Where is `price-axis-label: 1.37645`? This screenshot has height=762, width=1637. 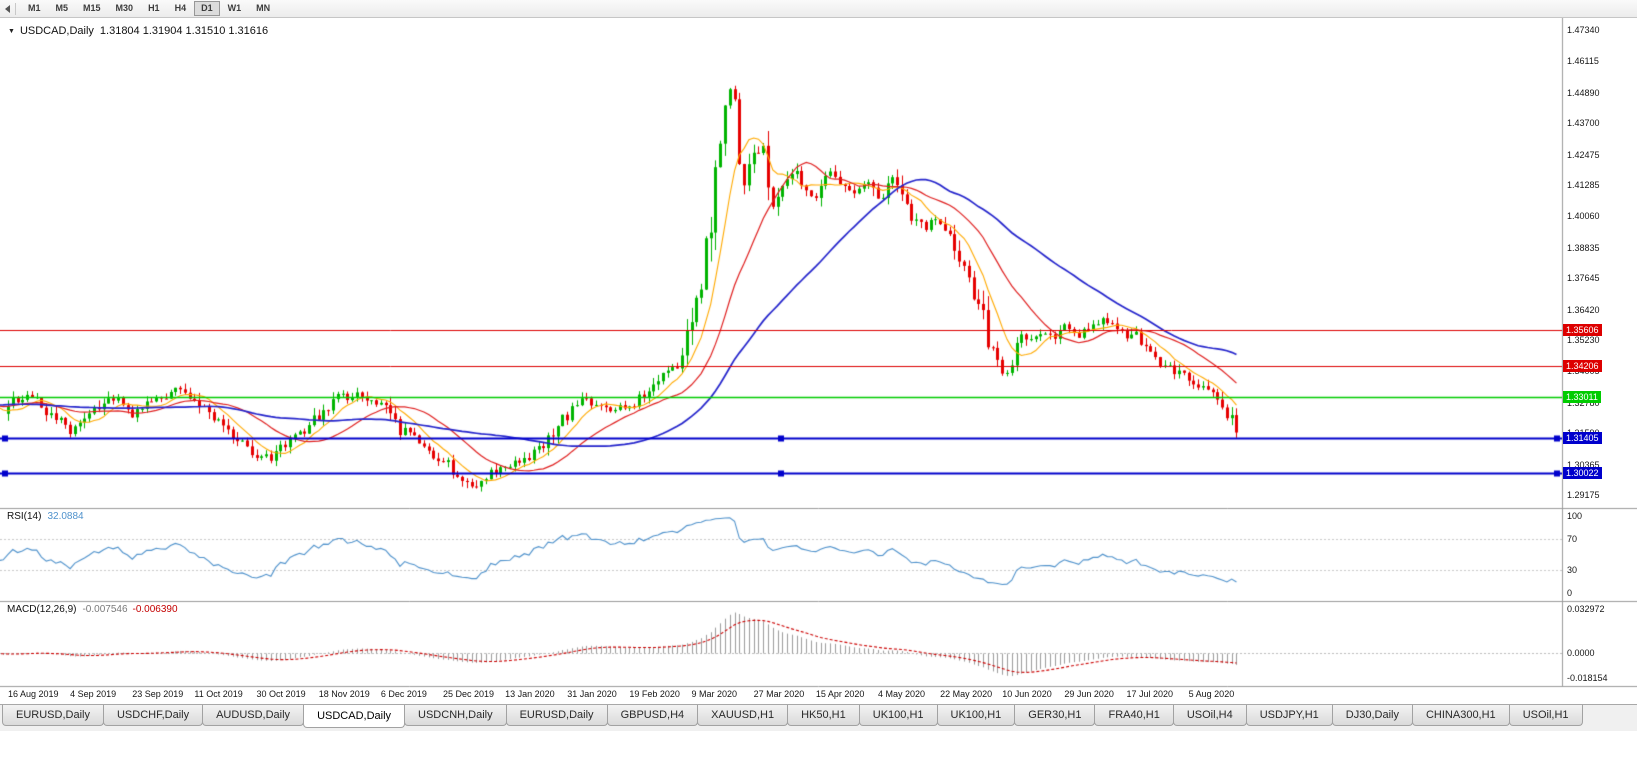 price-axis-label: 1.37645 is located at coordinates (1583, 278).